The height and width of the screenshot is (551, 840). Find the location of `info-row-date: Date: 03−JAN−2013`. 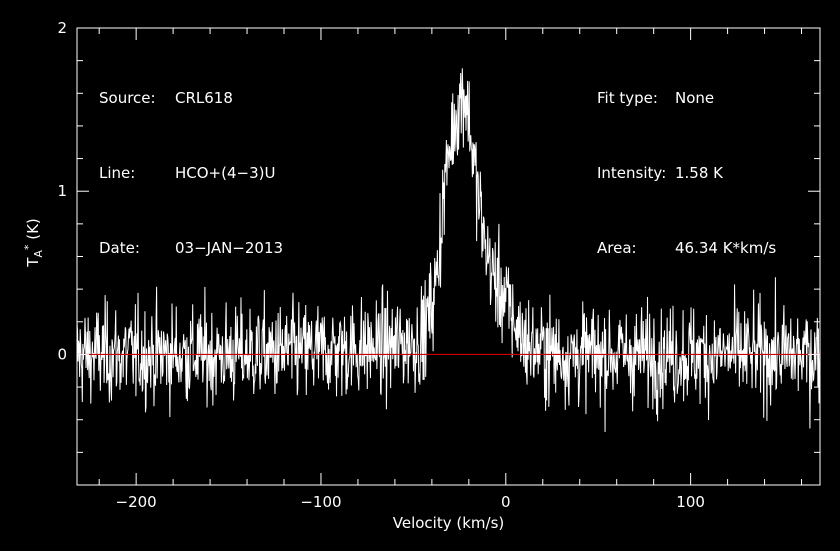

info-row-date: Date: 03−JAN−2013 is located at coordinates (191, 248).